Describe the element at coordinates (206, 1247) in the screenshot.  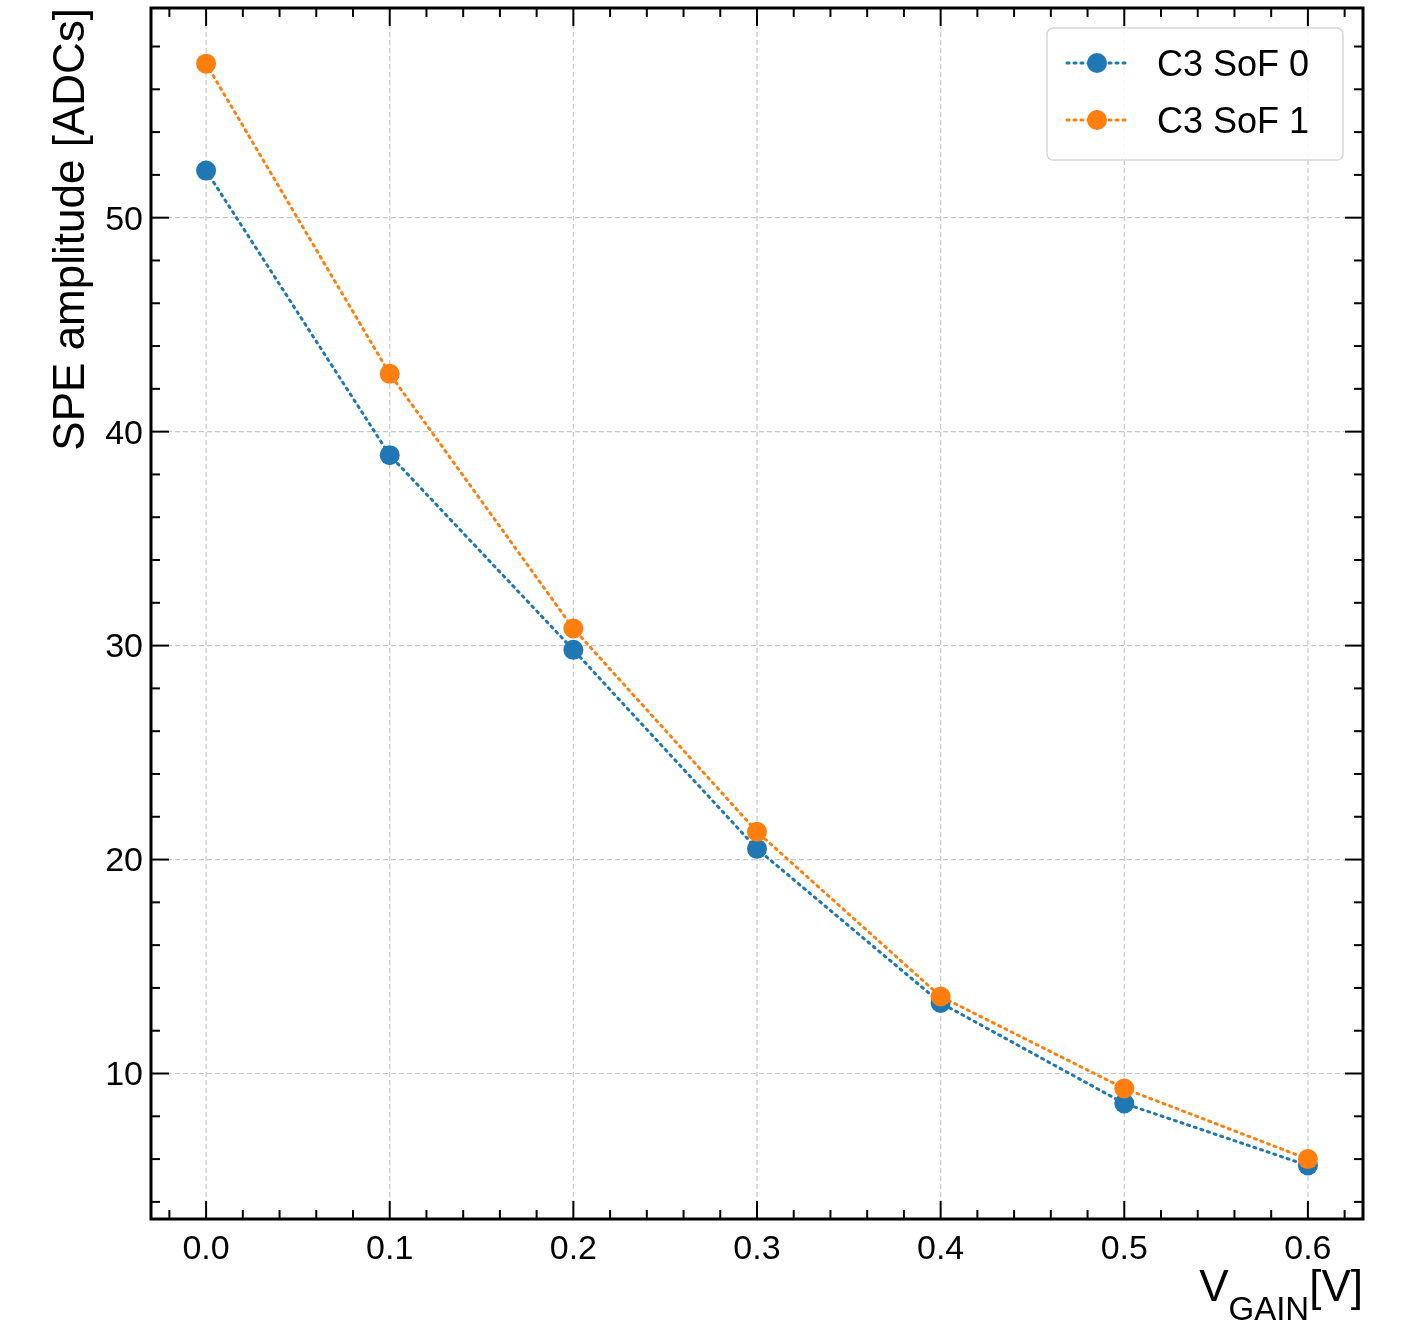
I see `x-tick-label: 0.0` at that location.